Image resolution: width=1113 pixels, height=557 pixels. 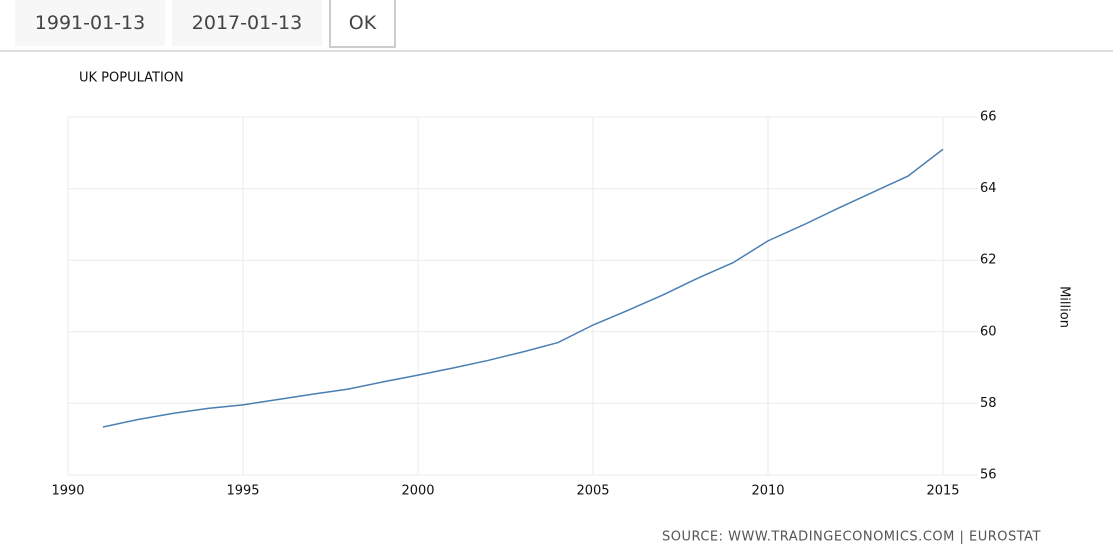 I want to click on y-axis-label: Million, so click(x=1064, y=307).